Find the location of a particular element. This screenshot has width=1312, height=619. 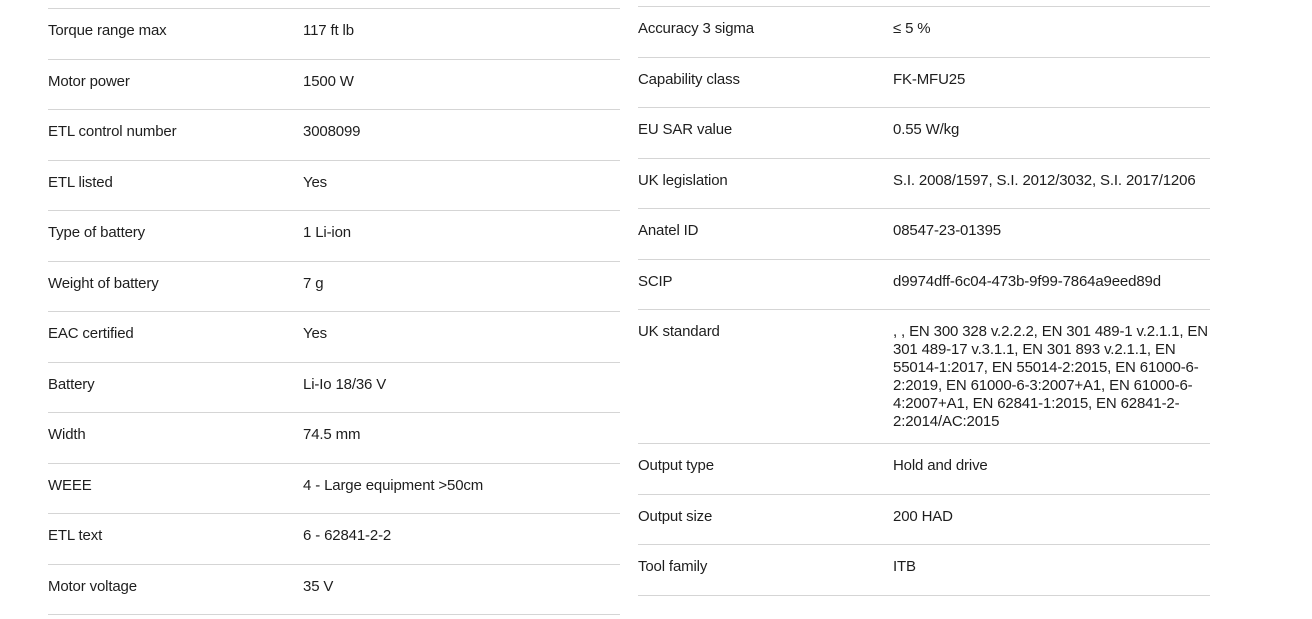

spec-label: Battery is located at coordinates (71, 384).